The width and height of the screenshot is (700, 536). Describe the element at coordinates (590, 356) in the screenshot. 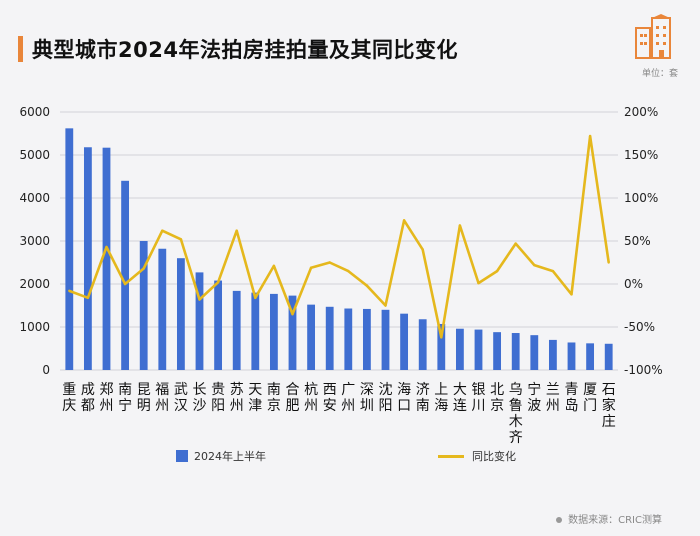

I see `bar-厦门` at that location.